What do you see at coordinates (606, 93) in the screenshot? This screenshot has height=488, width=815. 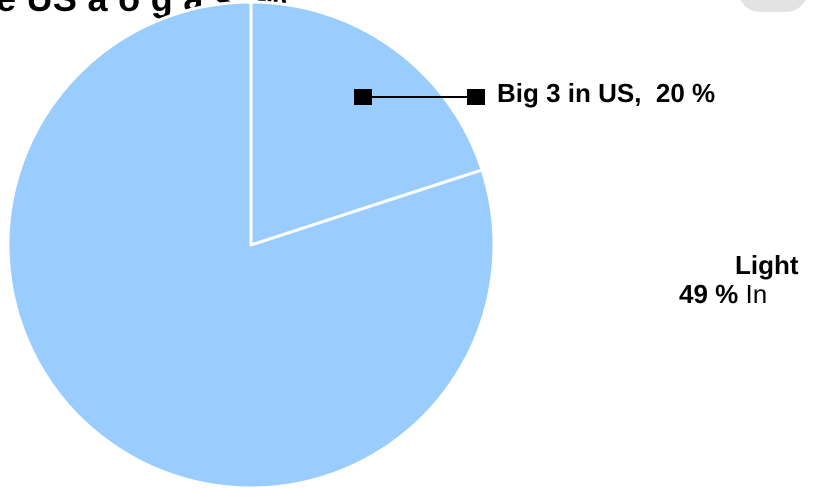 I see `big3-slice-label: Big 3 in US, 20 %` at bounding box center [606, 93].